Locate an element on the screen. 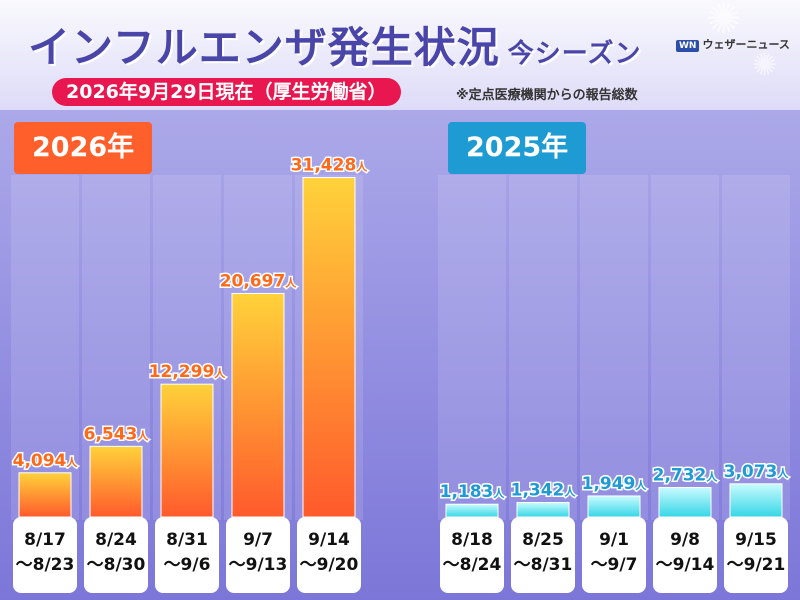  value-label-2026-3: 20,697人 is located at coordinates (259, 281).